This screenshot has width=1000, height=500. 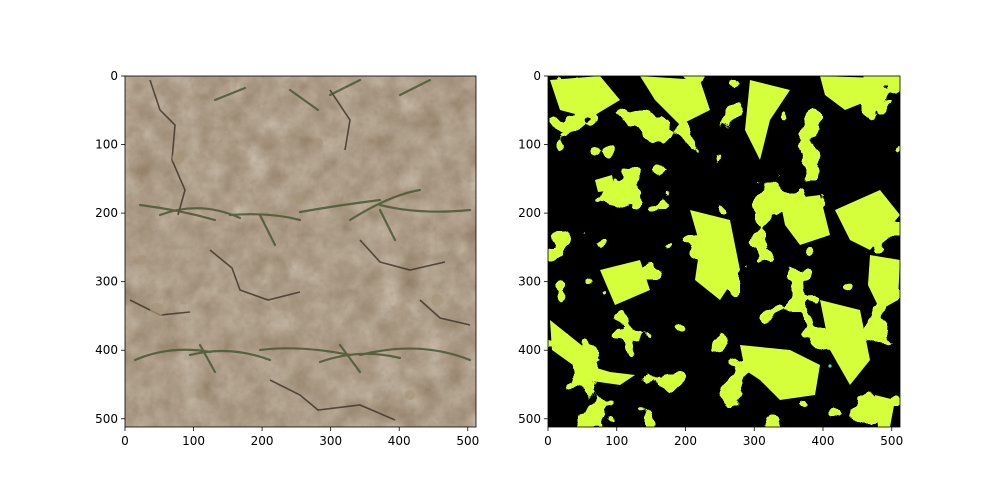 I want to click on mask-cyan-dot, so click(x=830, y=366).